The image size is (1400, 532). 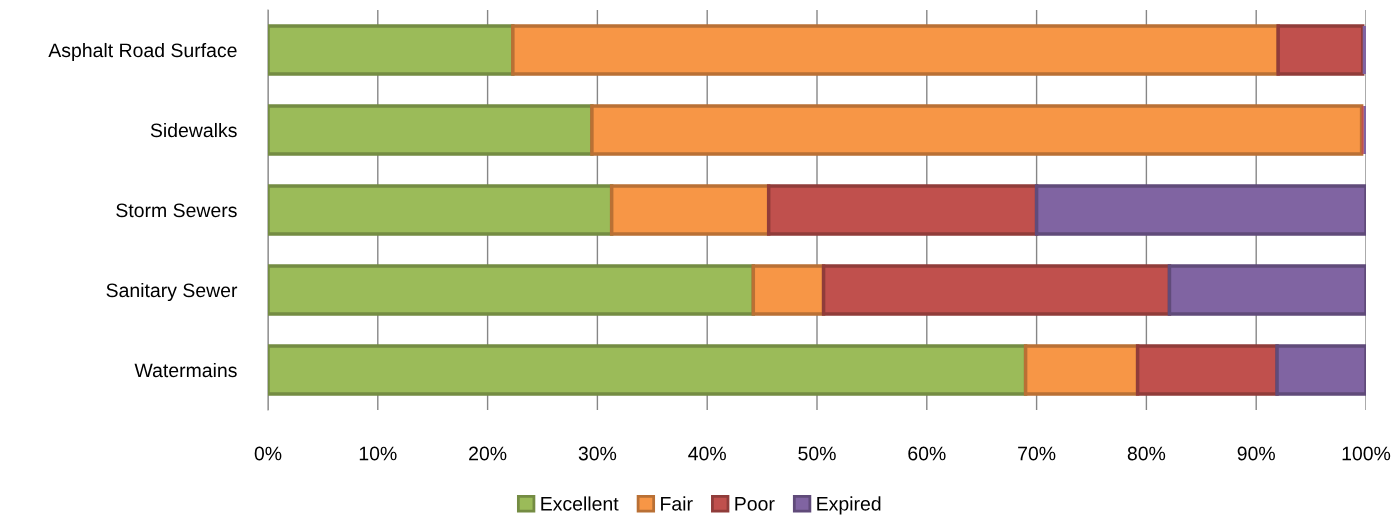 What do you see at coordinates (378, 453) in the screenshot?
I see `x-tick-label: 10%` at bounding box center [378, 453].